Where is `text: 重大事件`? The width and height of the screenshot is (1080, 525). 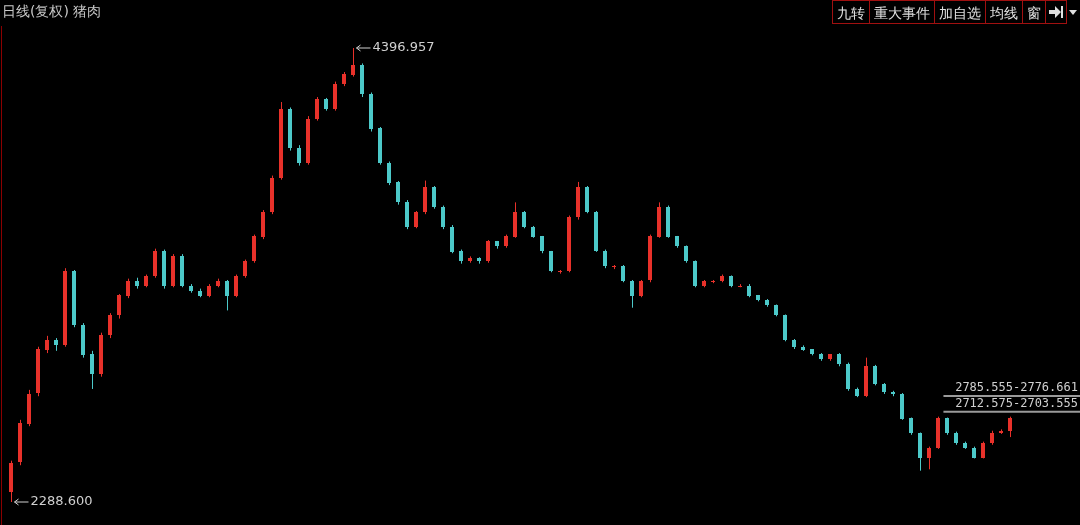 text: 重大事件 is located at coordinates (902, 12).